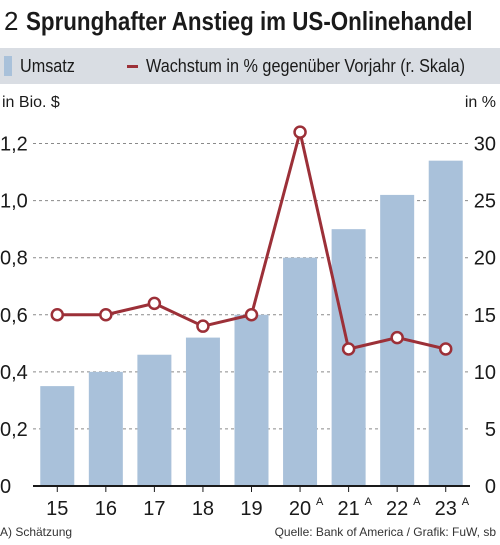 This screenshot has width=500, height=545. Describe the element at coordinates (14, 259) in the screenshot. I see `y-left-tick-label: 0,8` at that location.